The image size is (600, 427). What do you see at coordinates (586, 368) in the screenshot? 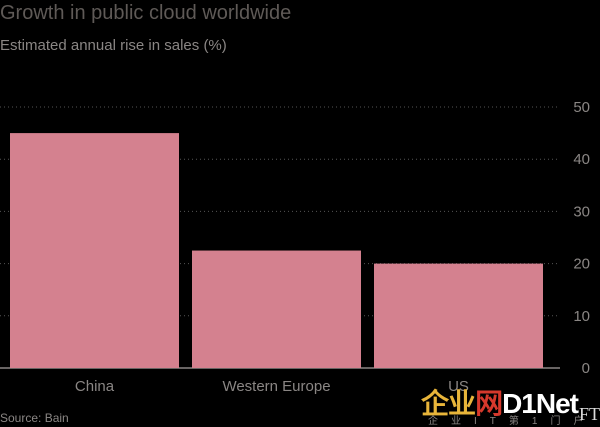
I see `y-tick-label: 0` at bounding box center [586, 368].